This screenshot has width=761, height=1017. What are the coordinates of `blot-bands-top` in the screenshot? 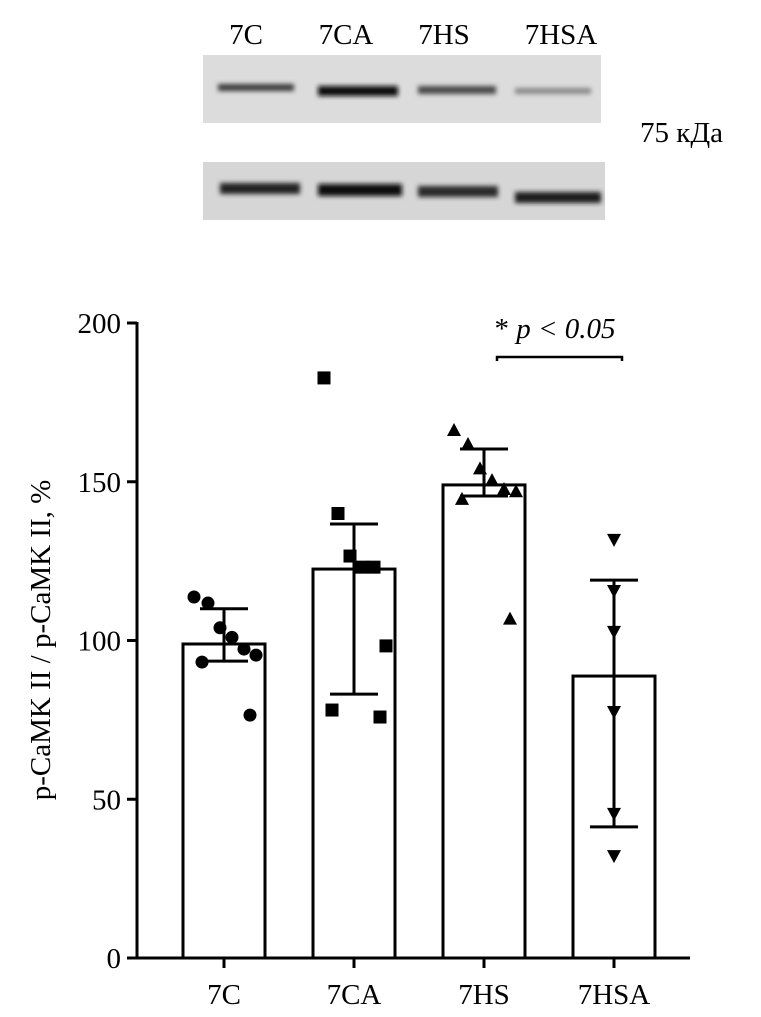 It's located at (404, 90).